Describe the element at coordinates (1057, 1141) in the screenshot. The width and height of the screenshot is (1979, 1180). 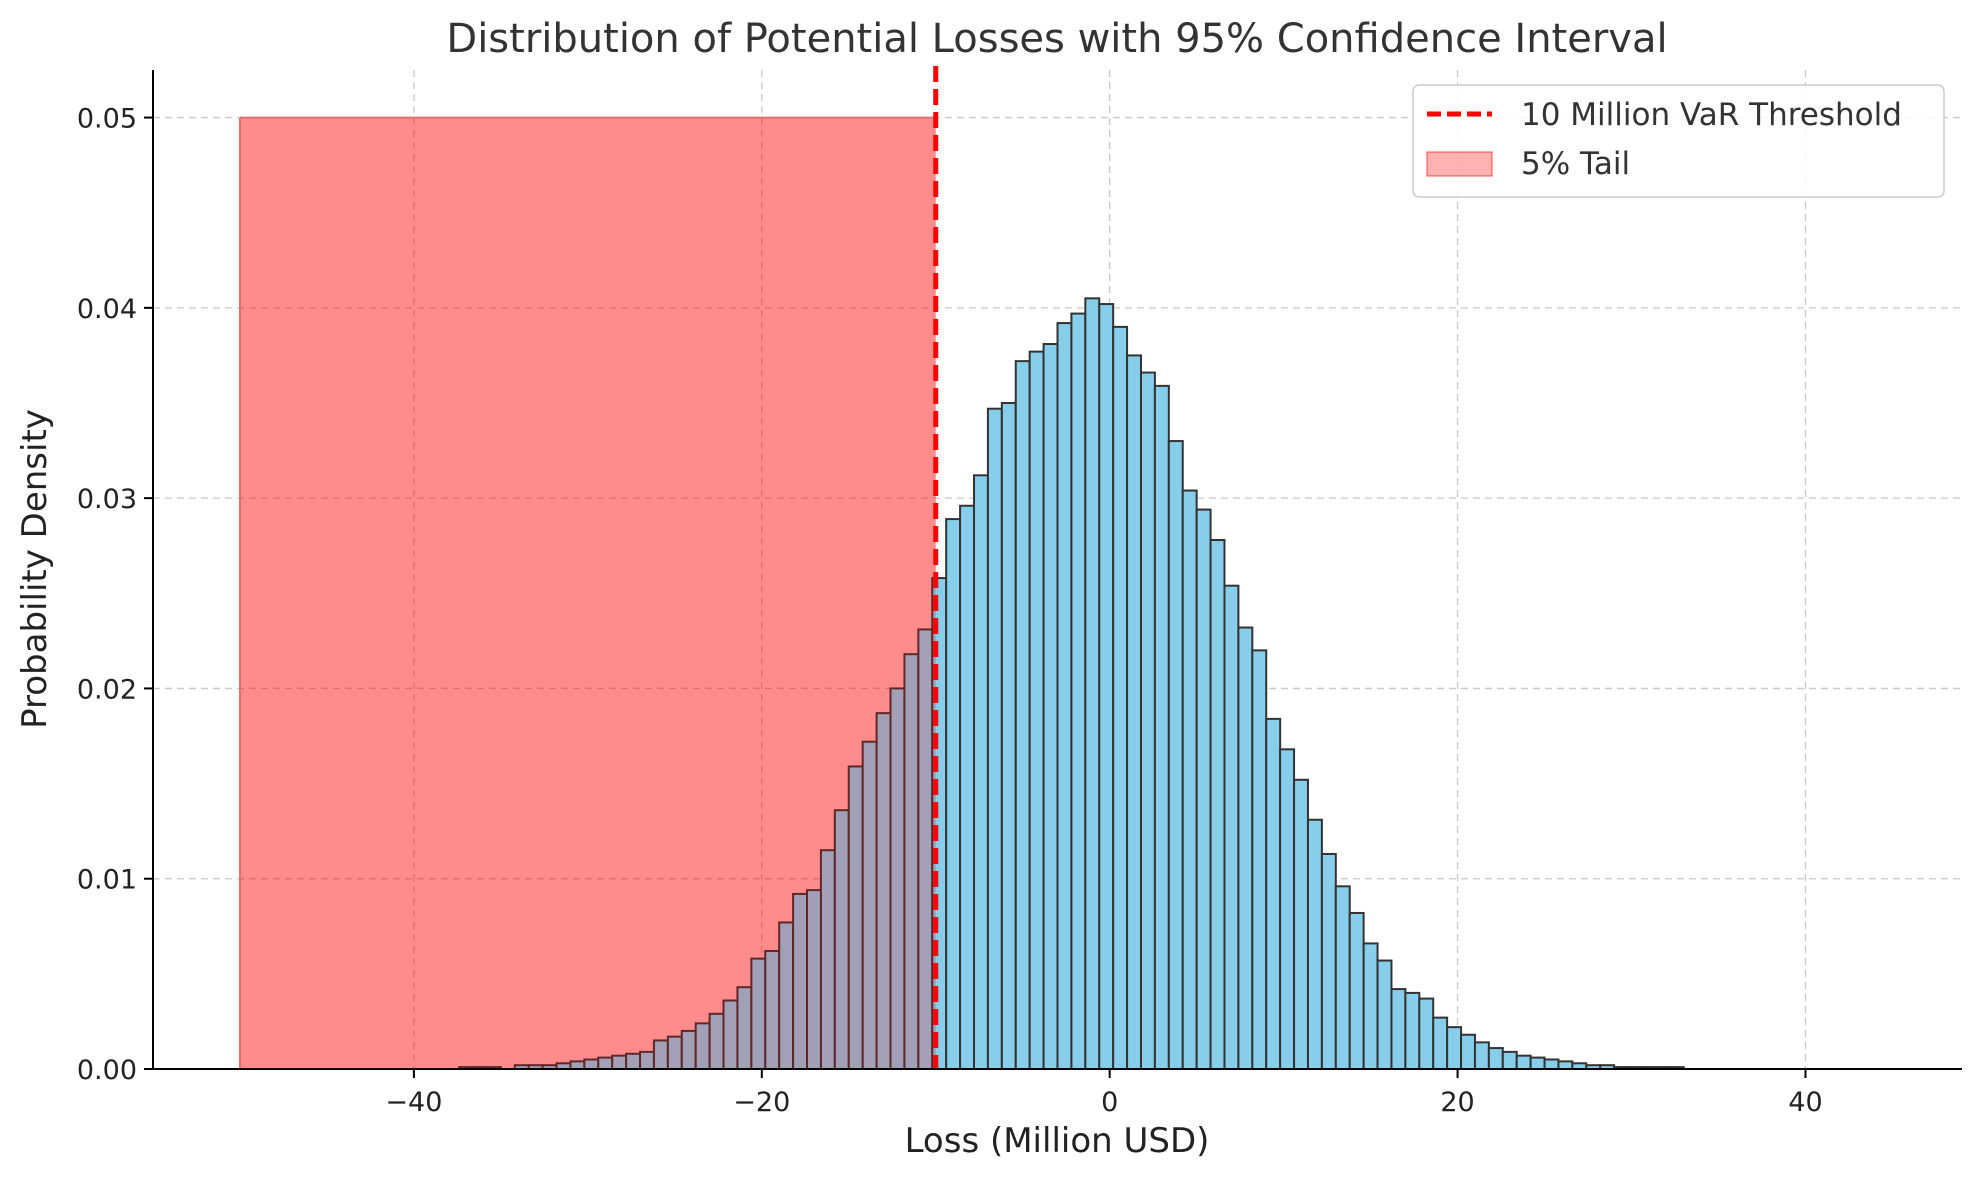
I see `x-axis-label: Loss (Million USD)` at that location.